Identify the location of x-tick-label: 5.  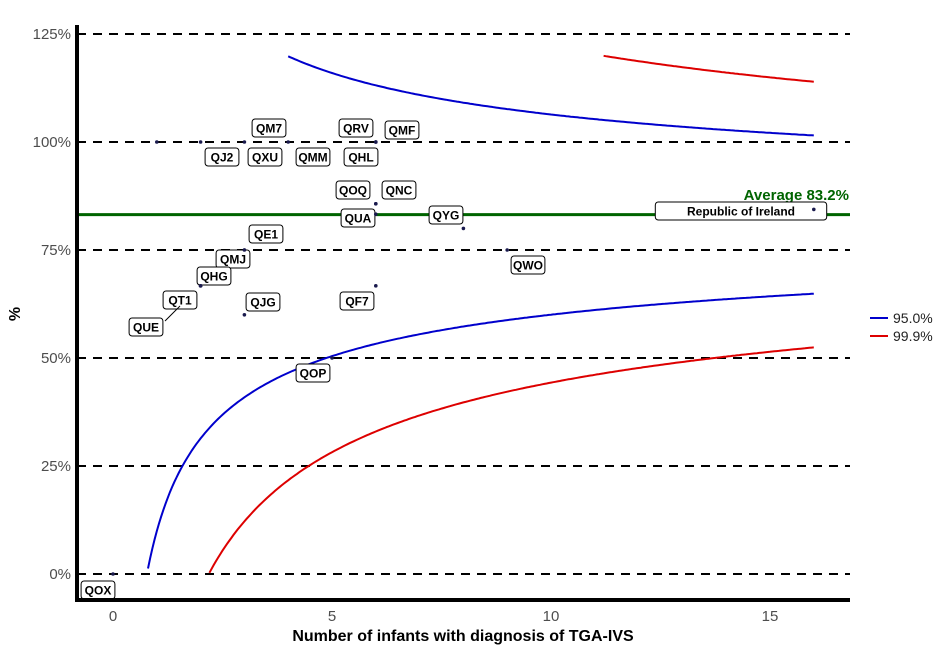
(332, 616).